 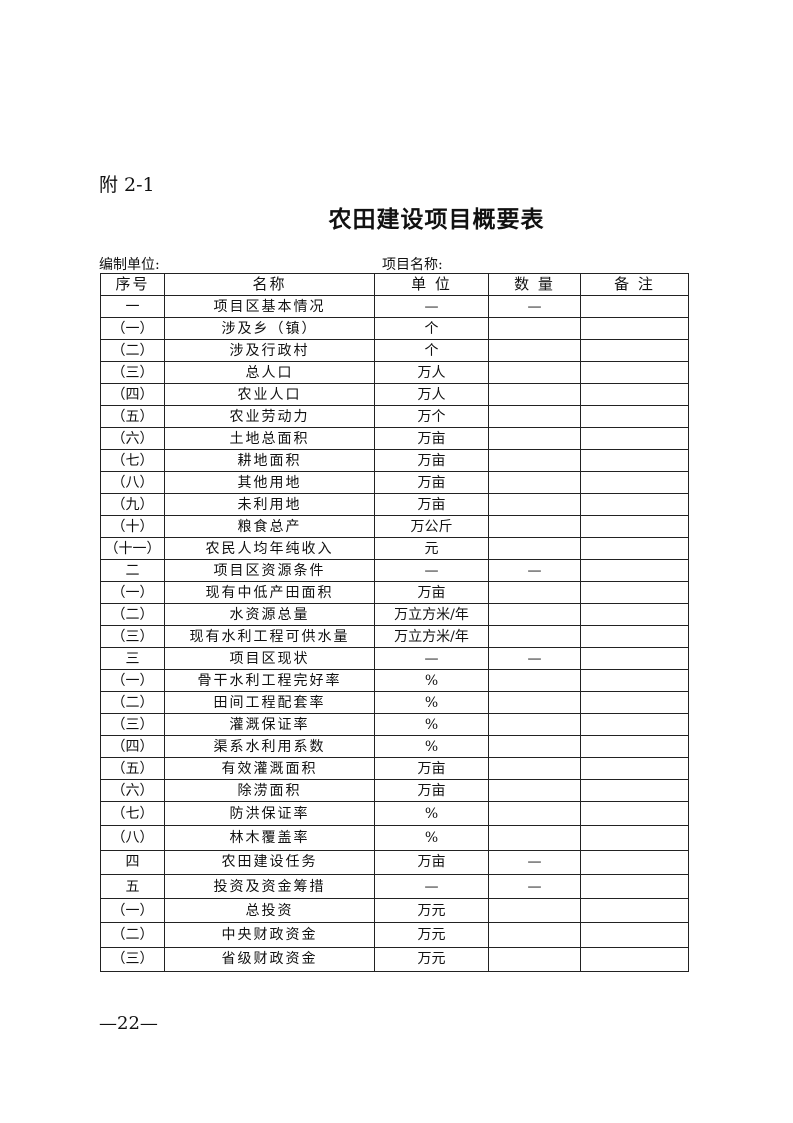 What do you see at coordinates (269, 862) in the screenshot?
I see `cell-name: 农田建设任务` at bounding box center [269, 862].